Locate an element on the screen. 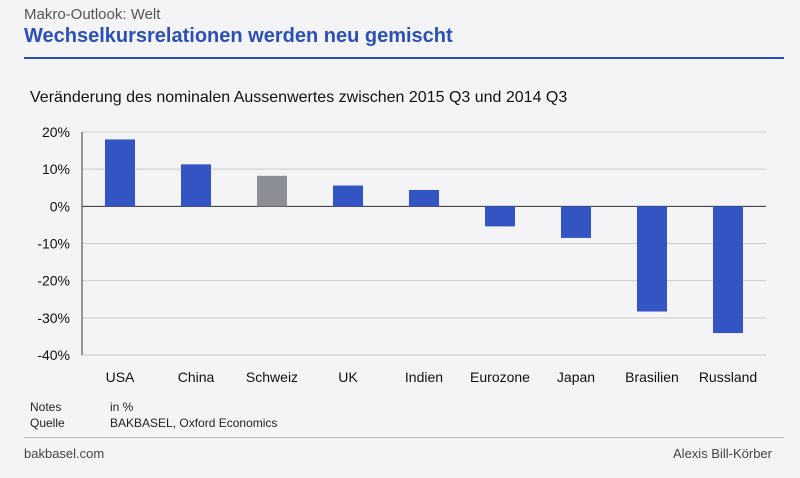 Image resolution: width=800 pixels, height=478 pixels. x-tick-label: China is located at coordinates (196, 377).